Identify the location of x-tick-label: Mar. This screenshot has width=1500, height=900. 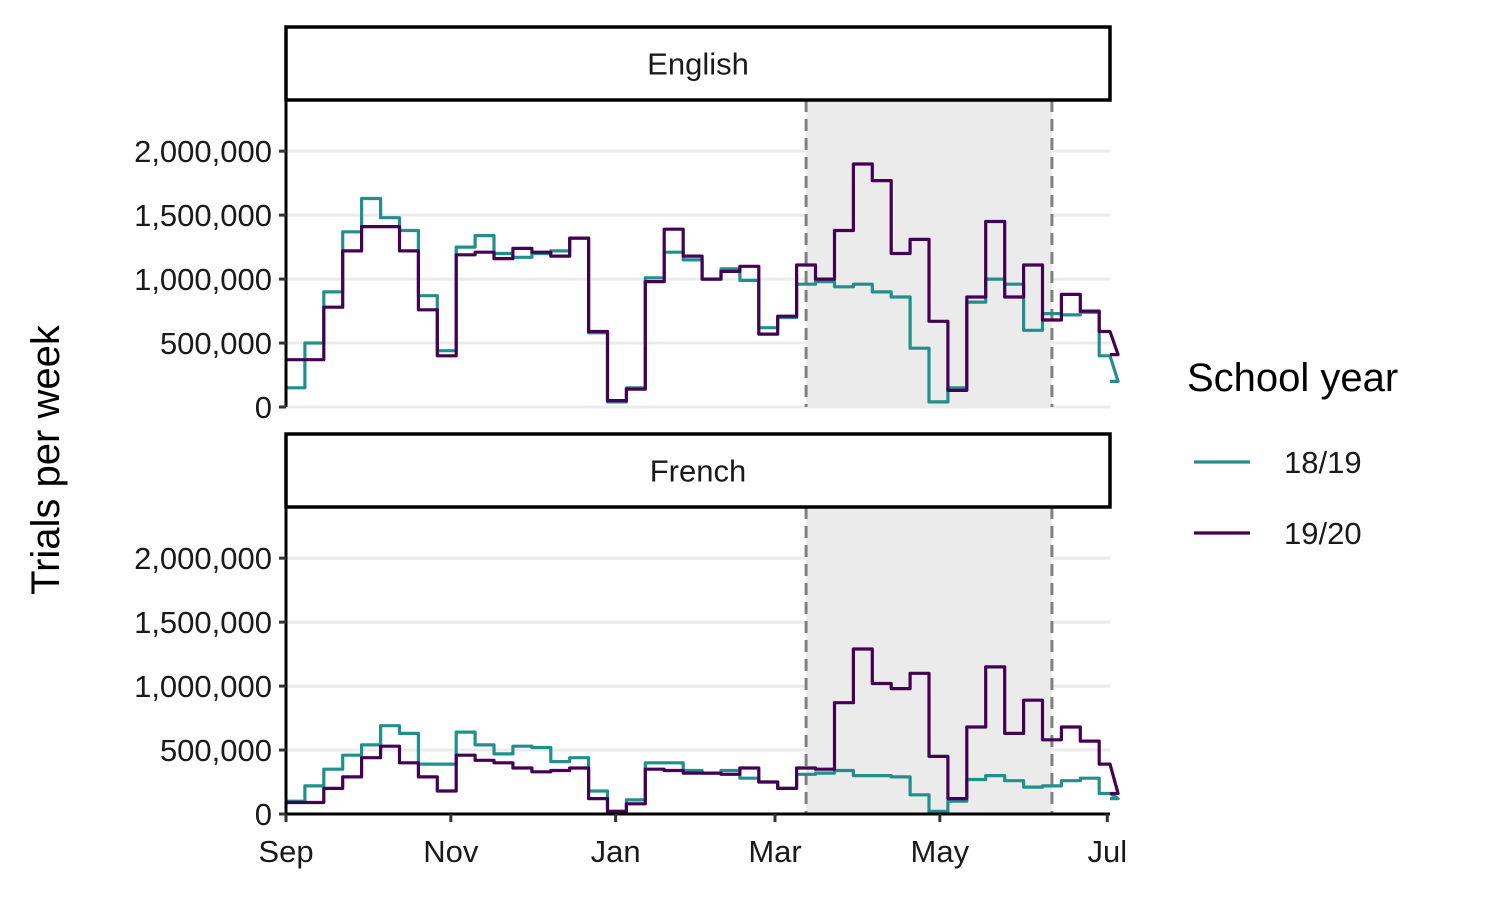
(774, 851).